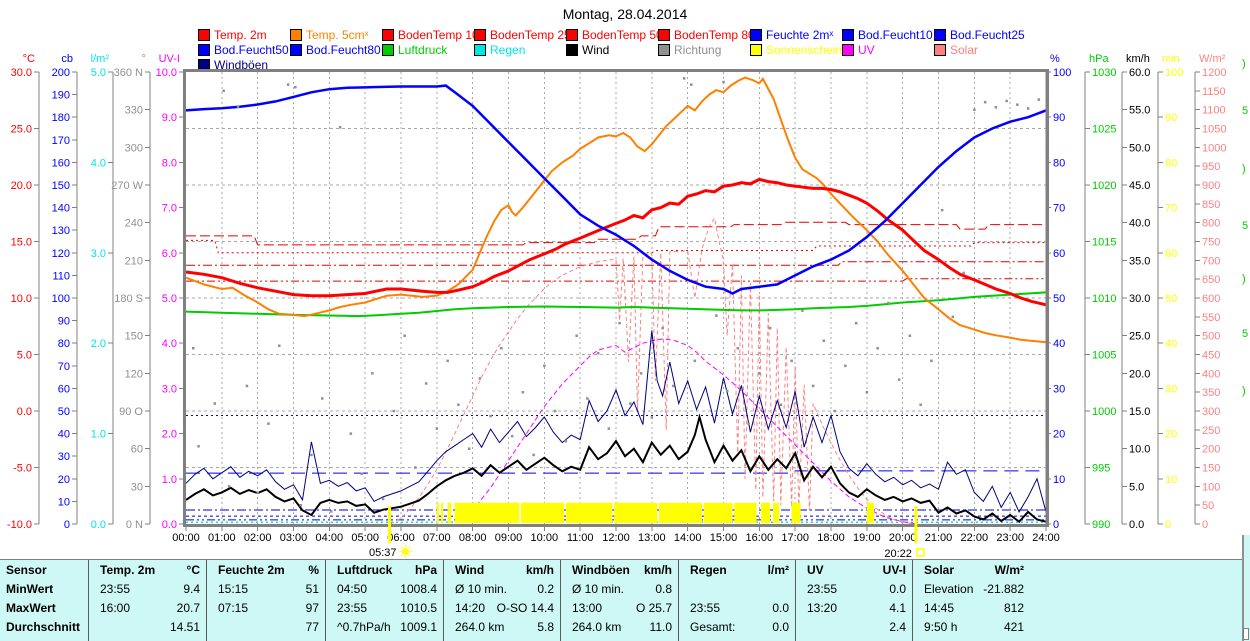  I want to click on col-unit: W/m², so click(1009, 569).